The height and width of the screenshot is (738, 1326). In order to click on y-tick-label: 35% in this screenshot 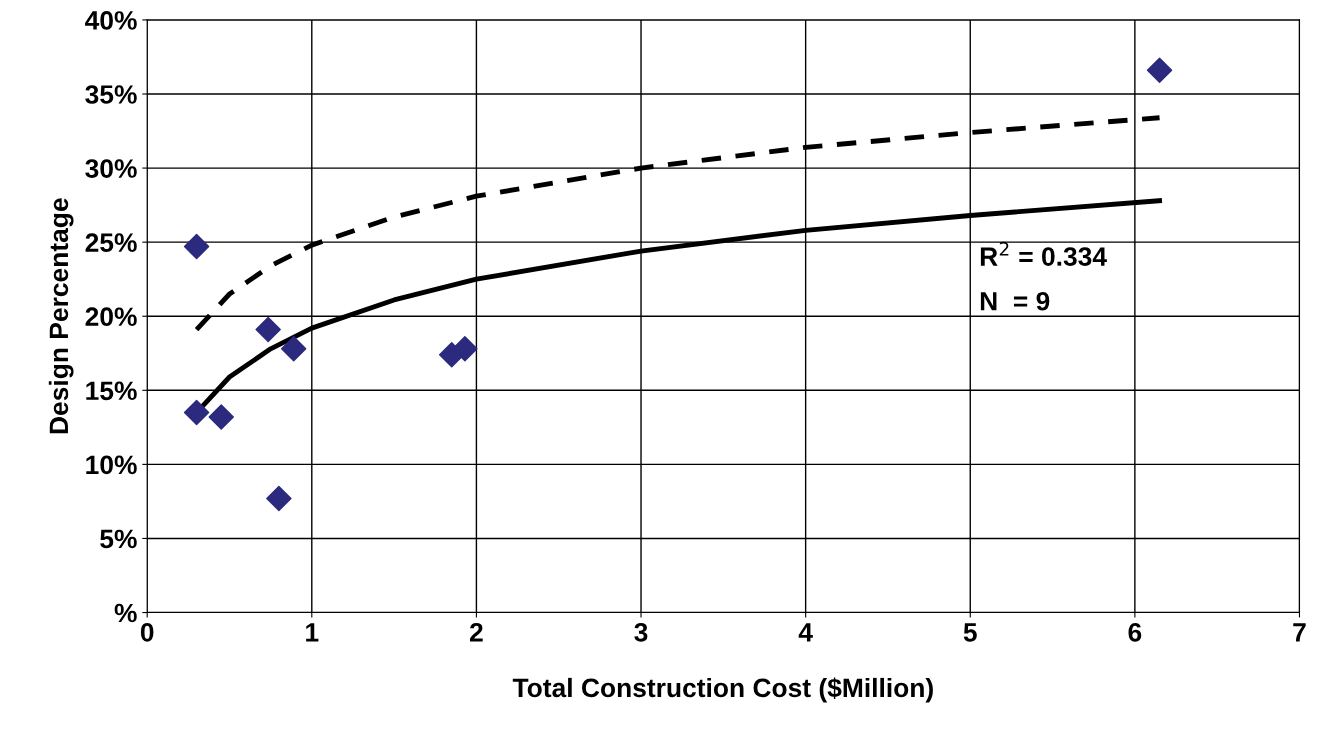, I will do `click(111, 94)`.